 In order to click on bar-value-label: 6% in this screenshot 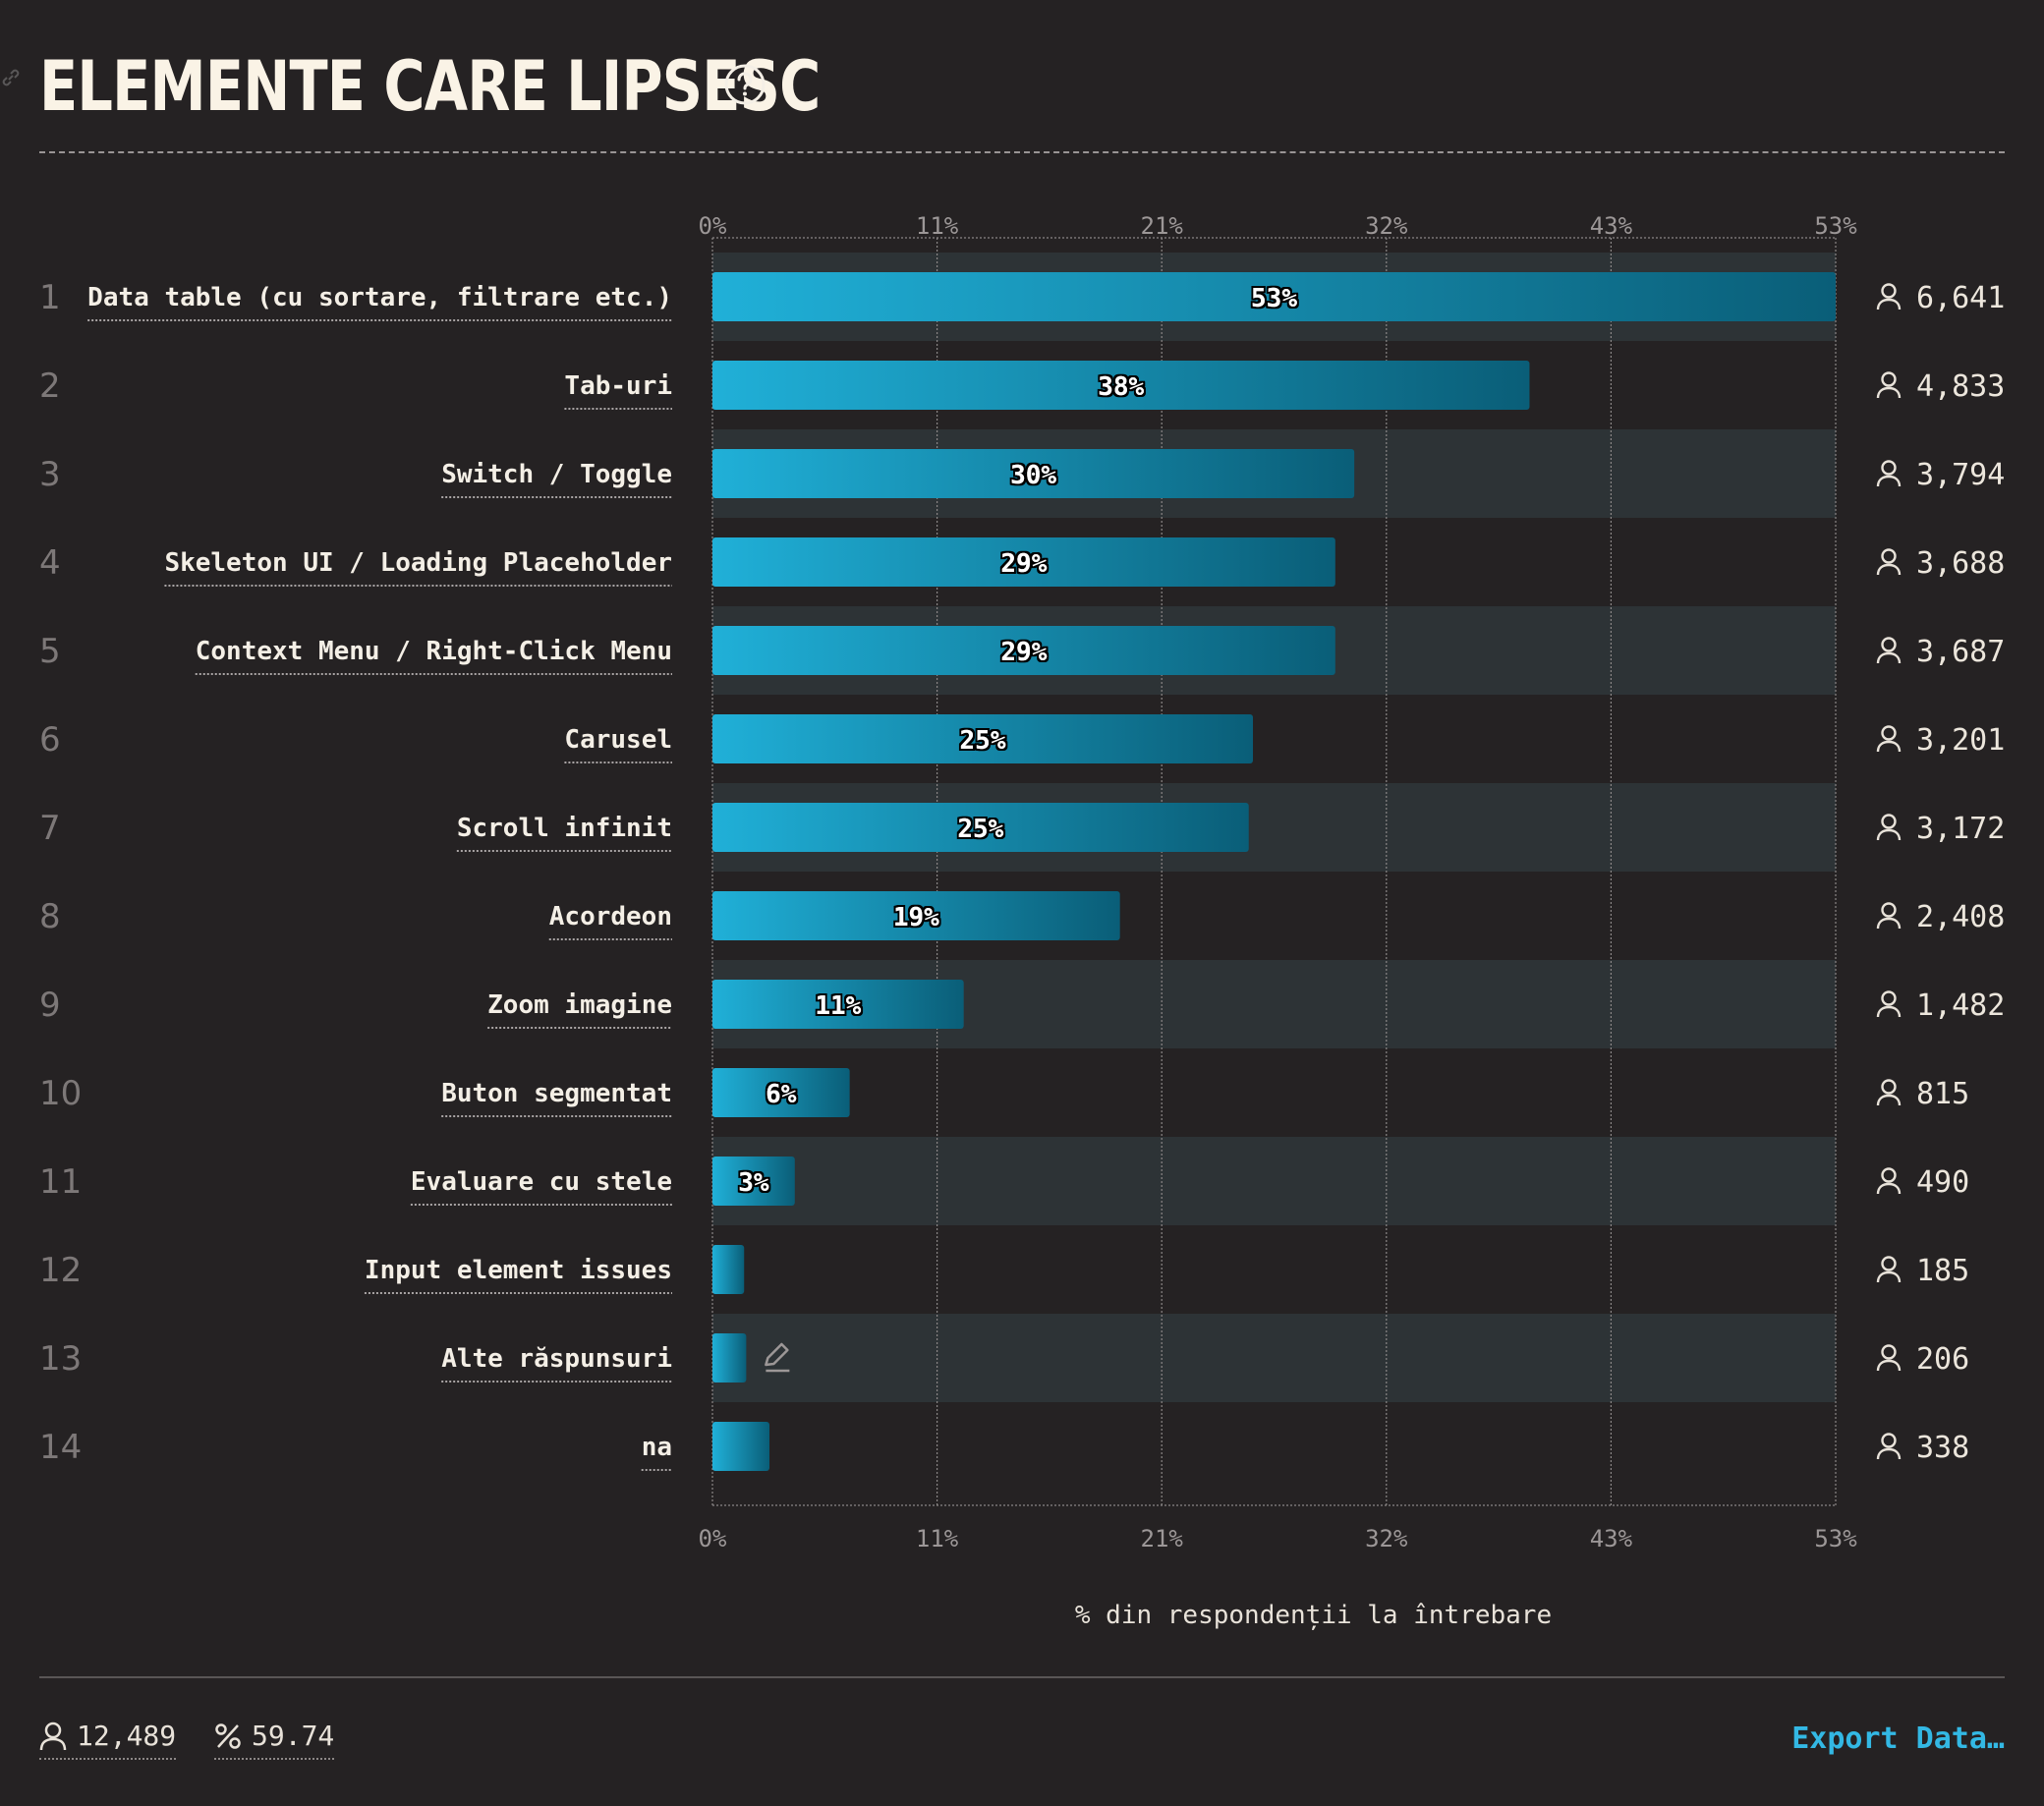, I will do `click(781, 1094)`.